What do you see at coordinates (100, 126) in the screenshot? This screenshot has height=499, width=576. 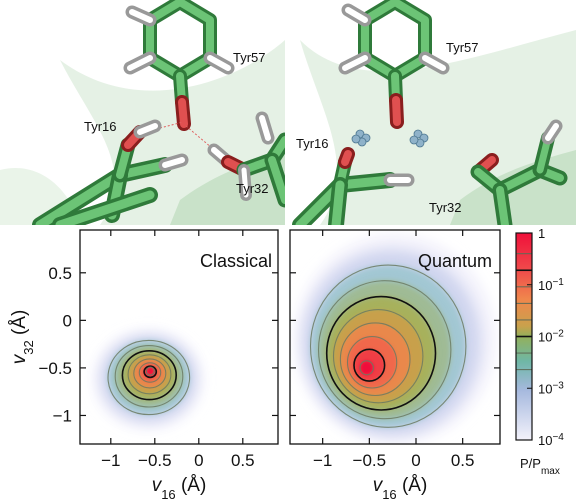 I see `residue-label-tyr16-left: Tyr16` at bounding box center [100, 126].